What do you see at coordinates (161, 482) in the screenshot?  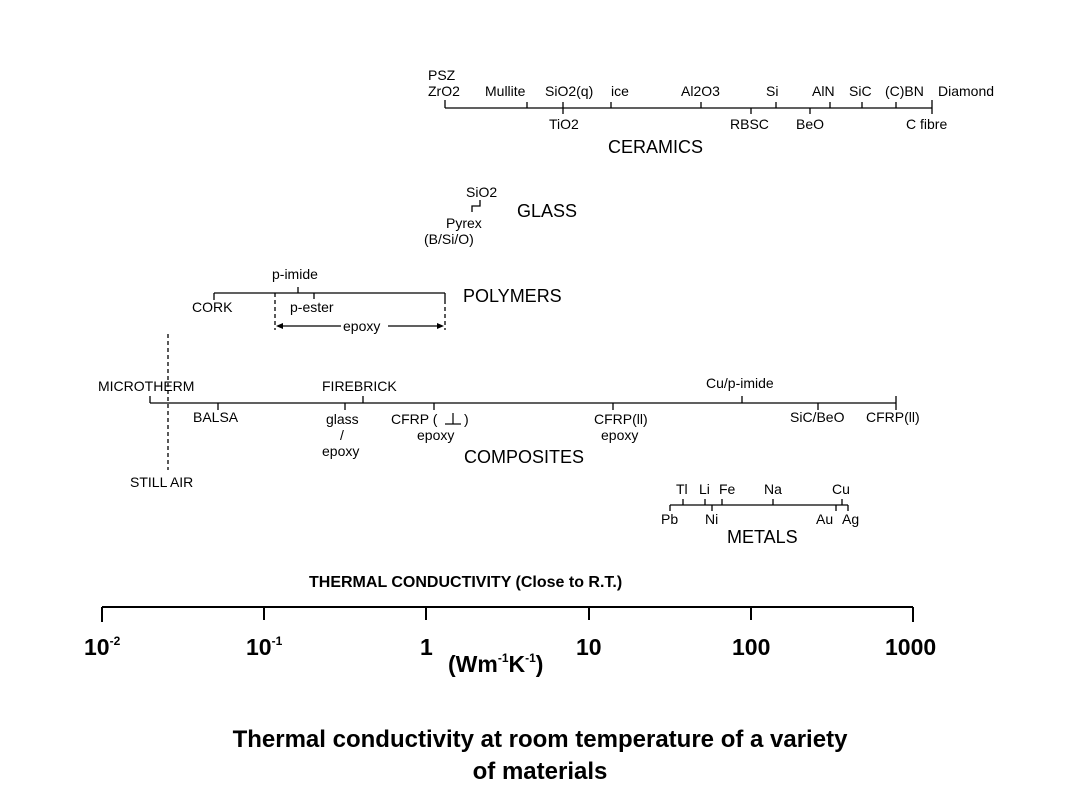 I see `composites-label-still-air: STILL AIR` at bounding box center [161, 482].